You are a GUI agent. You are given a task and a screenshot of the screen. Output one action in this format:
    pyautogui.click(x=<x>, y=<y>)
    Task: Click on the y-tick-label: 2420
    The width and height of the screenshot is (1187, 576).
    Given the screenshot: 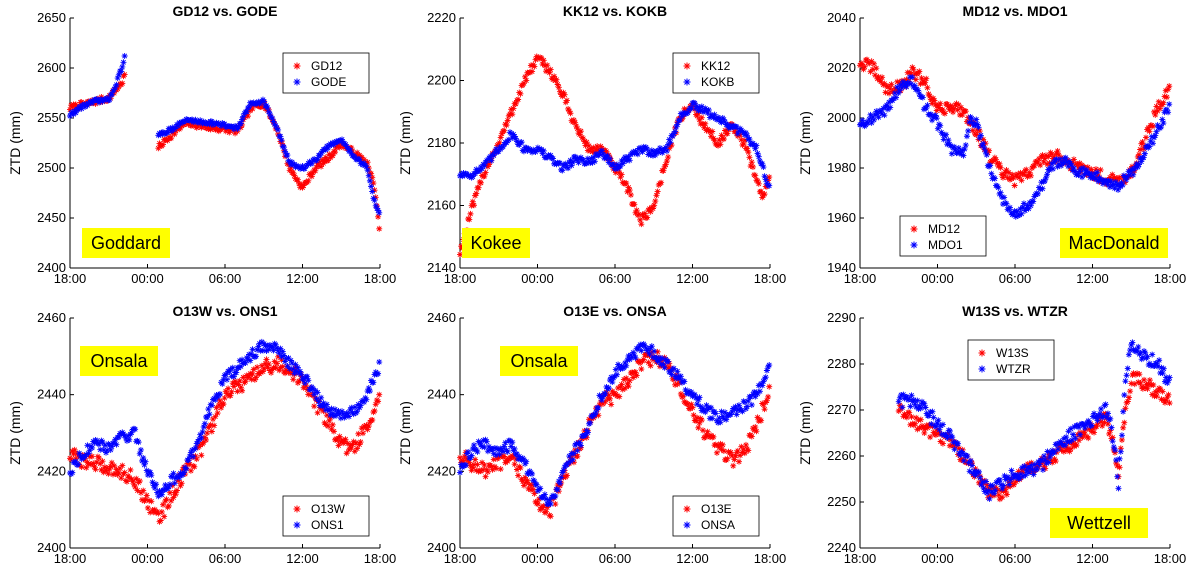 What is the action you would take?
    pyautogui.click(x=441, y=470)
    